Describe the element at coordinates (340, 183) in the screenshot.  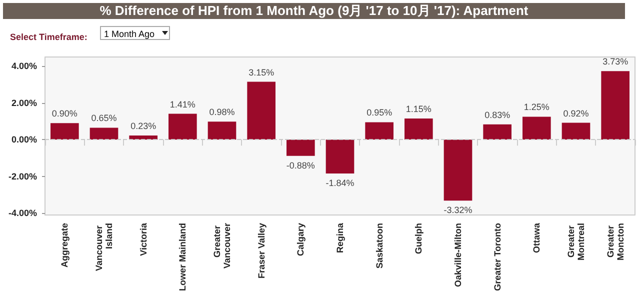
I see `data-label: -1.84%` at that location.